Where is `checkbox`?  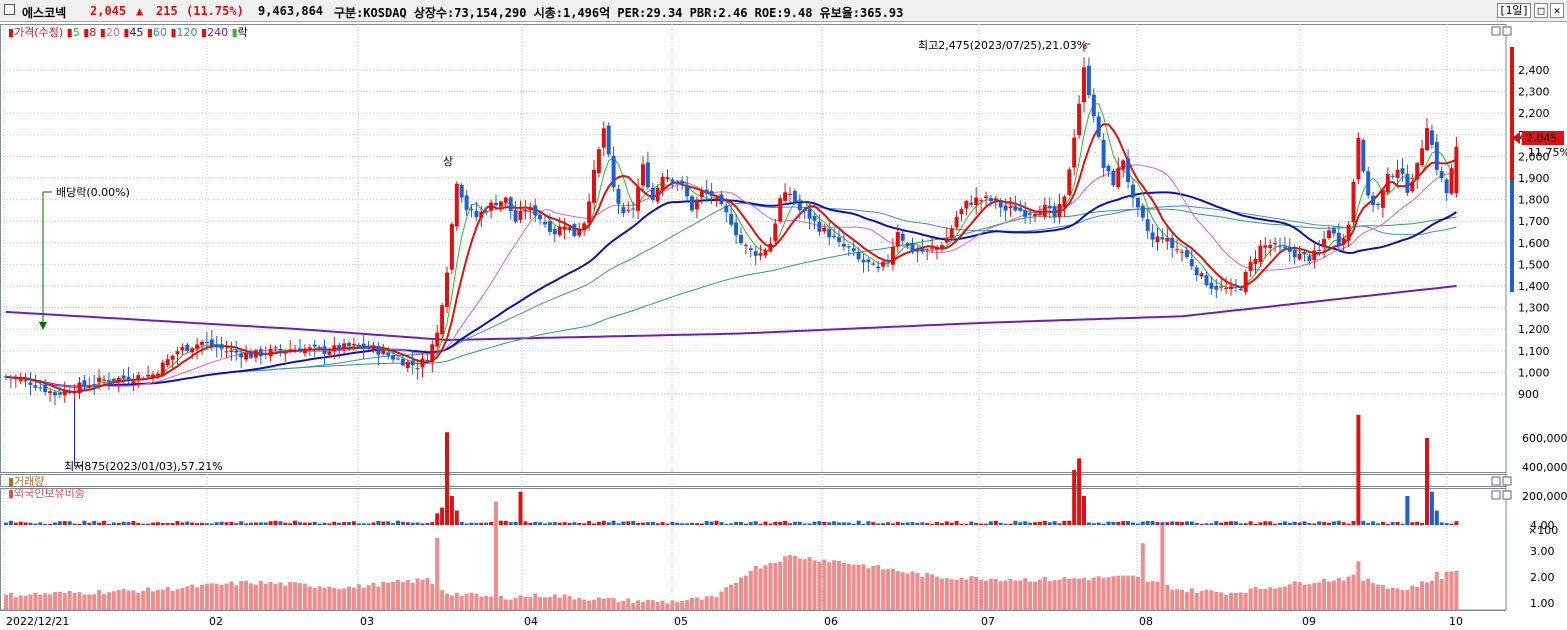
checkbox is located at coordinates (9, 9).